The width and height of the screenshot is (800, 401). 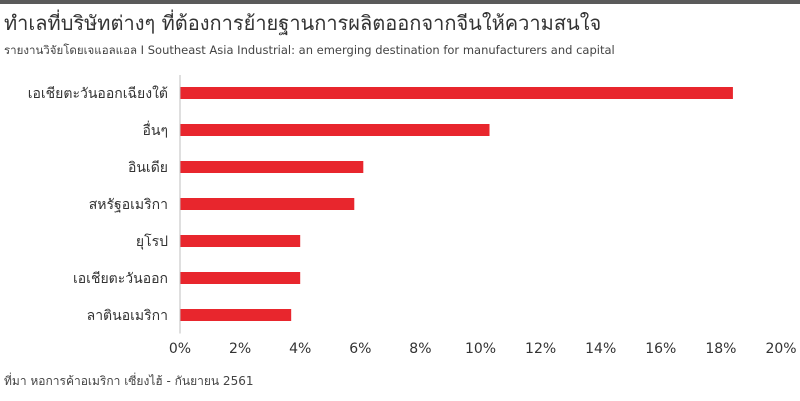 What do you see at coordinates (240, 349) in the screenshot?
I see `x-tick-label: 2%` at bounding box center [240, 349].